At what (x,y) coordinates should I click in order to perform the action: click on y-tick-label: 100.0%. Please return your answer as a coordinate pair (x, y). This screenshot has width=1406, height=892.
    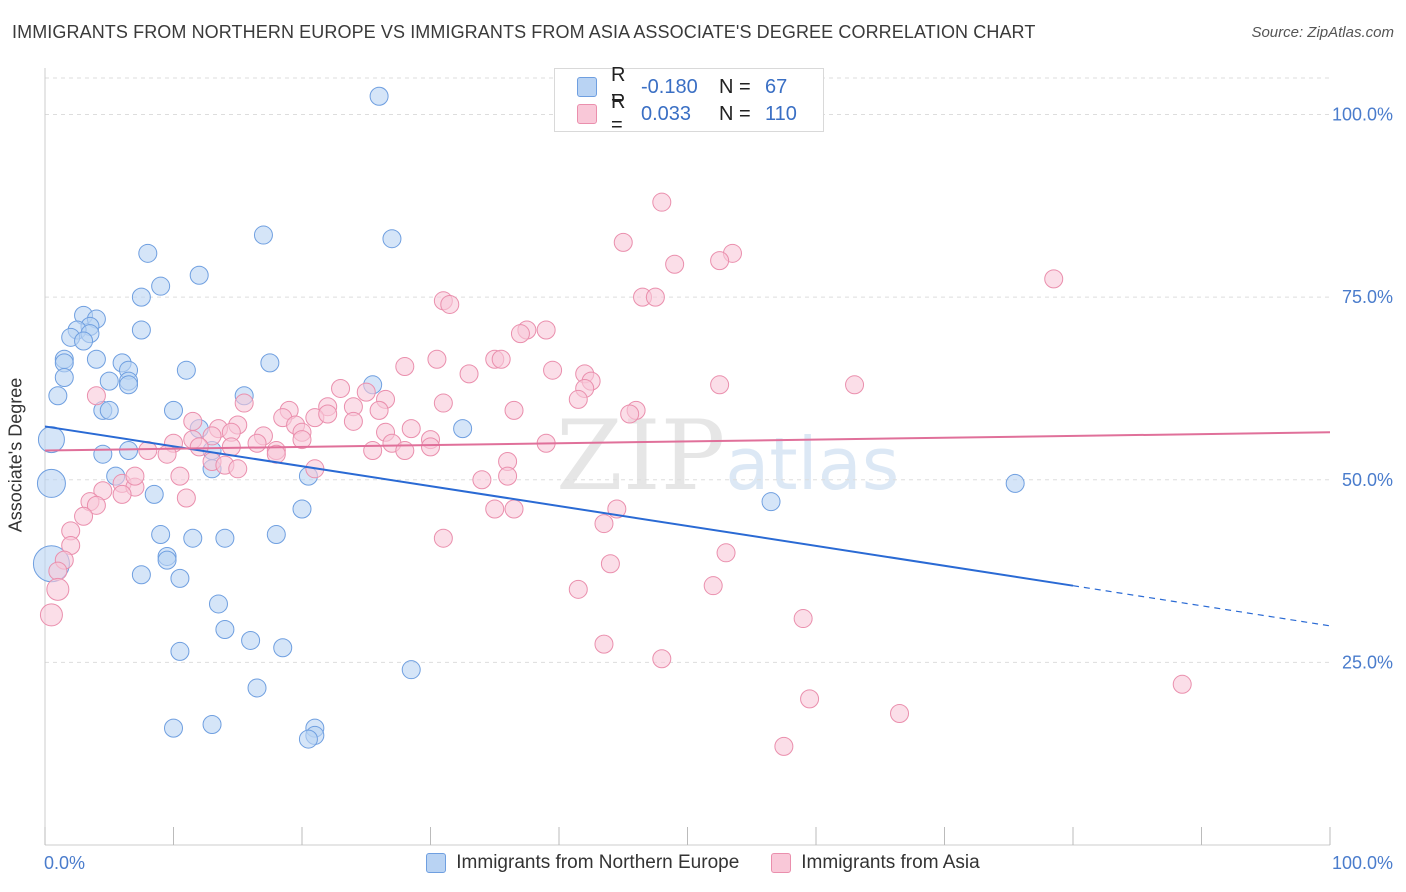
    Looking at the image, I should click on (1362, 115).